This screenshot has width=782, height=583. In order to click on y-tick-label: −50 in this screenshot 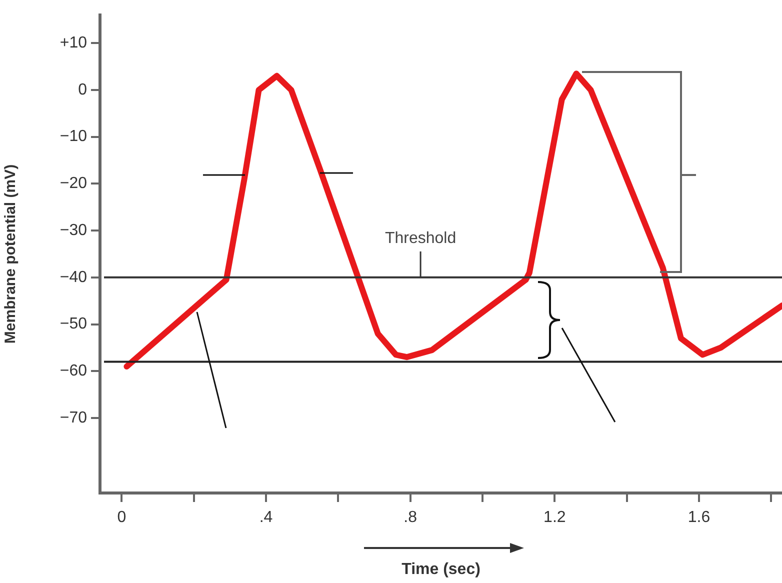, I will do `click(74, 324)`.